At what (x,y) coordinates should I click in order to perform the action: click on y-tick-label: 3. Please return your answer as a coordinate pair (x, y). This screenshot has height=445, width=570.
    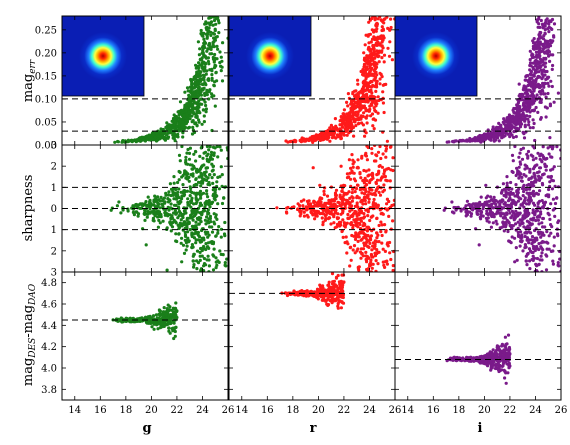
    Looking at the image, I should click on (54, 146).